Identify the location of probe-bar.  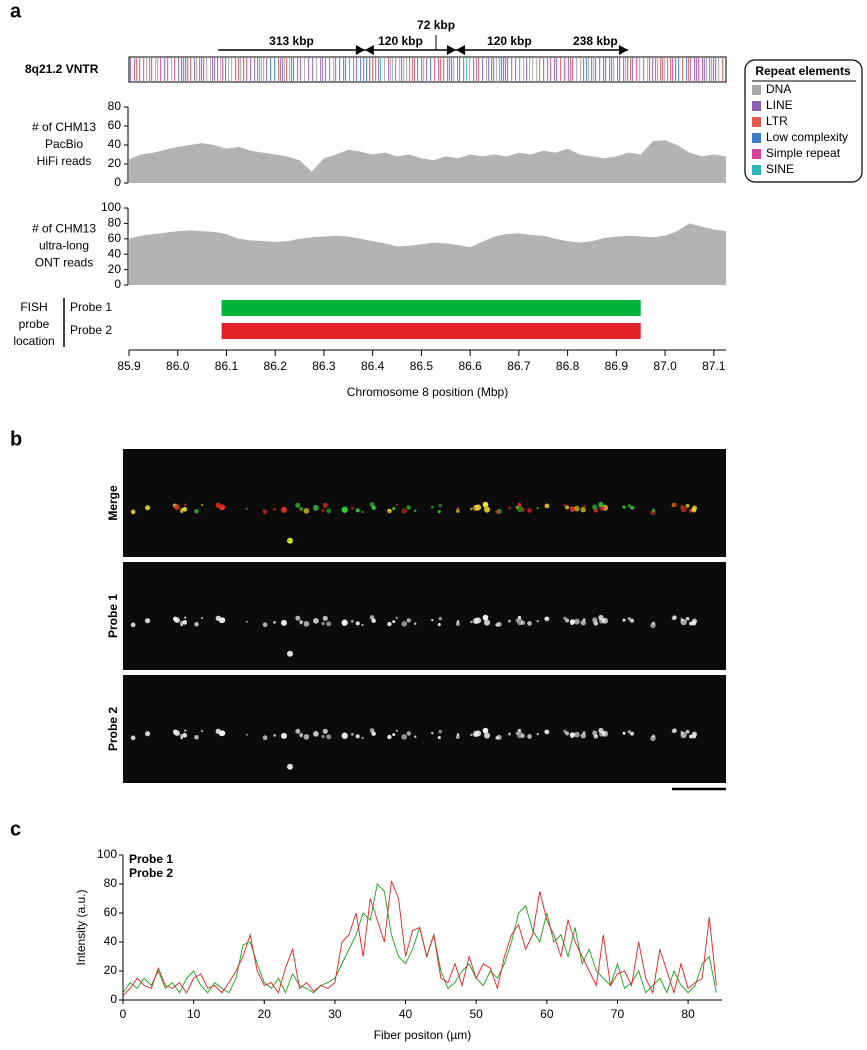
(431, 331).